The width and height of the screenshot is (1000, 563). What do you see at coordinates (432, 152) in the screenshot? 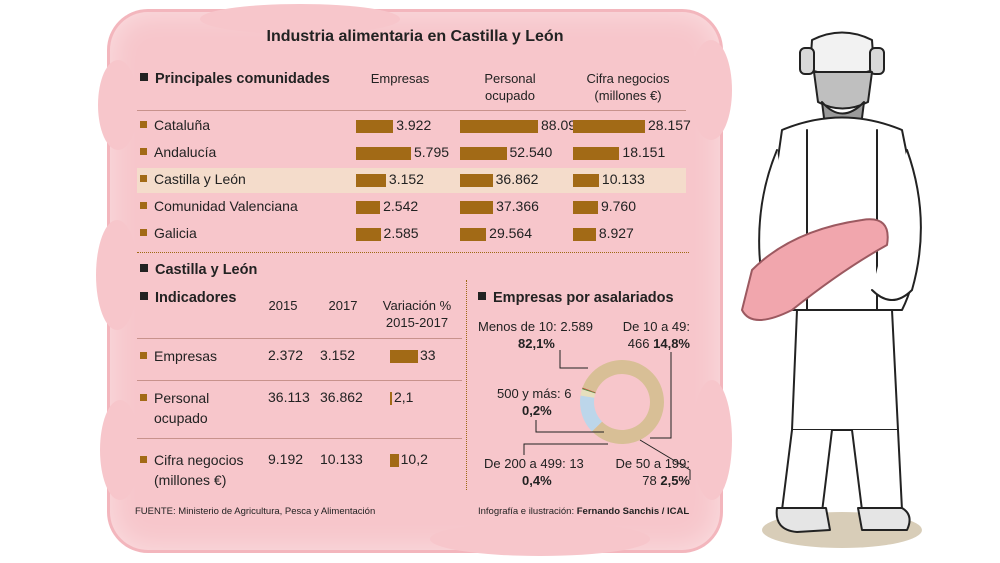
I see `data-label: 5.795` at bounding box center [432, 152].